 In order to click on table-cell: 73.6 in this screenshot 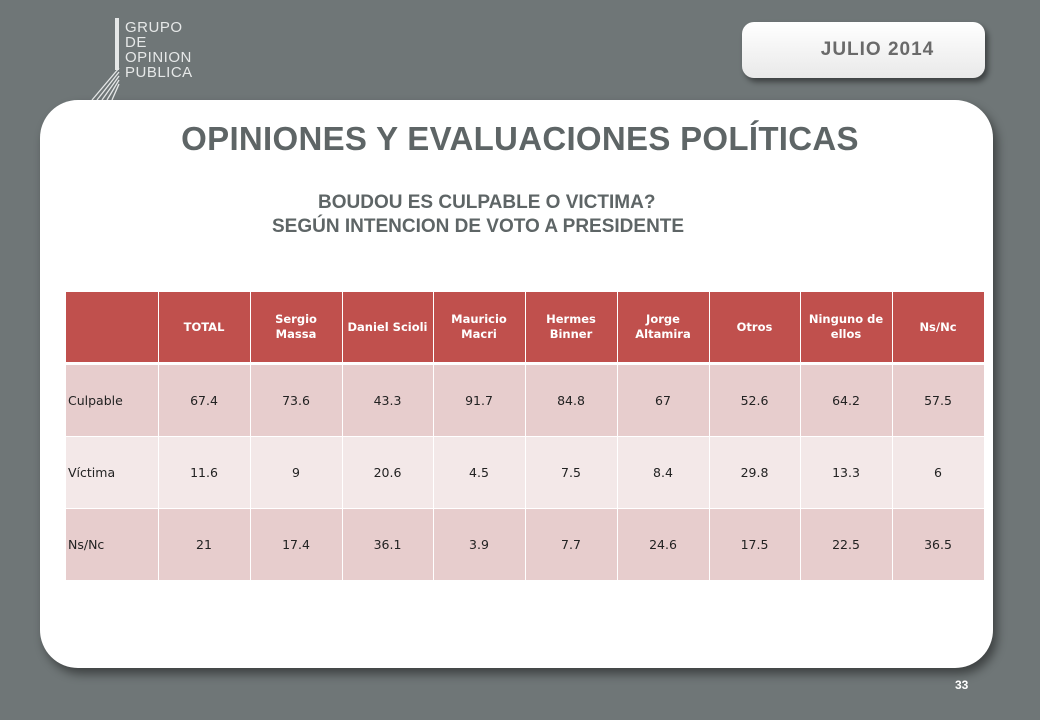, I will do `click(296, 400)`.